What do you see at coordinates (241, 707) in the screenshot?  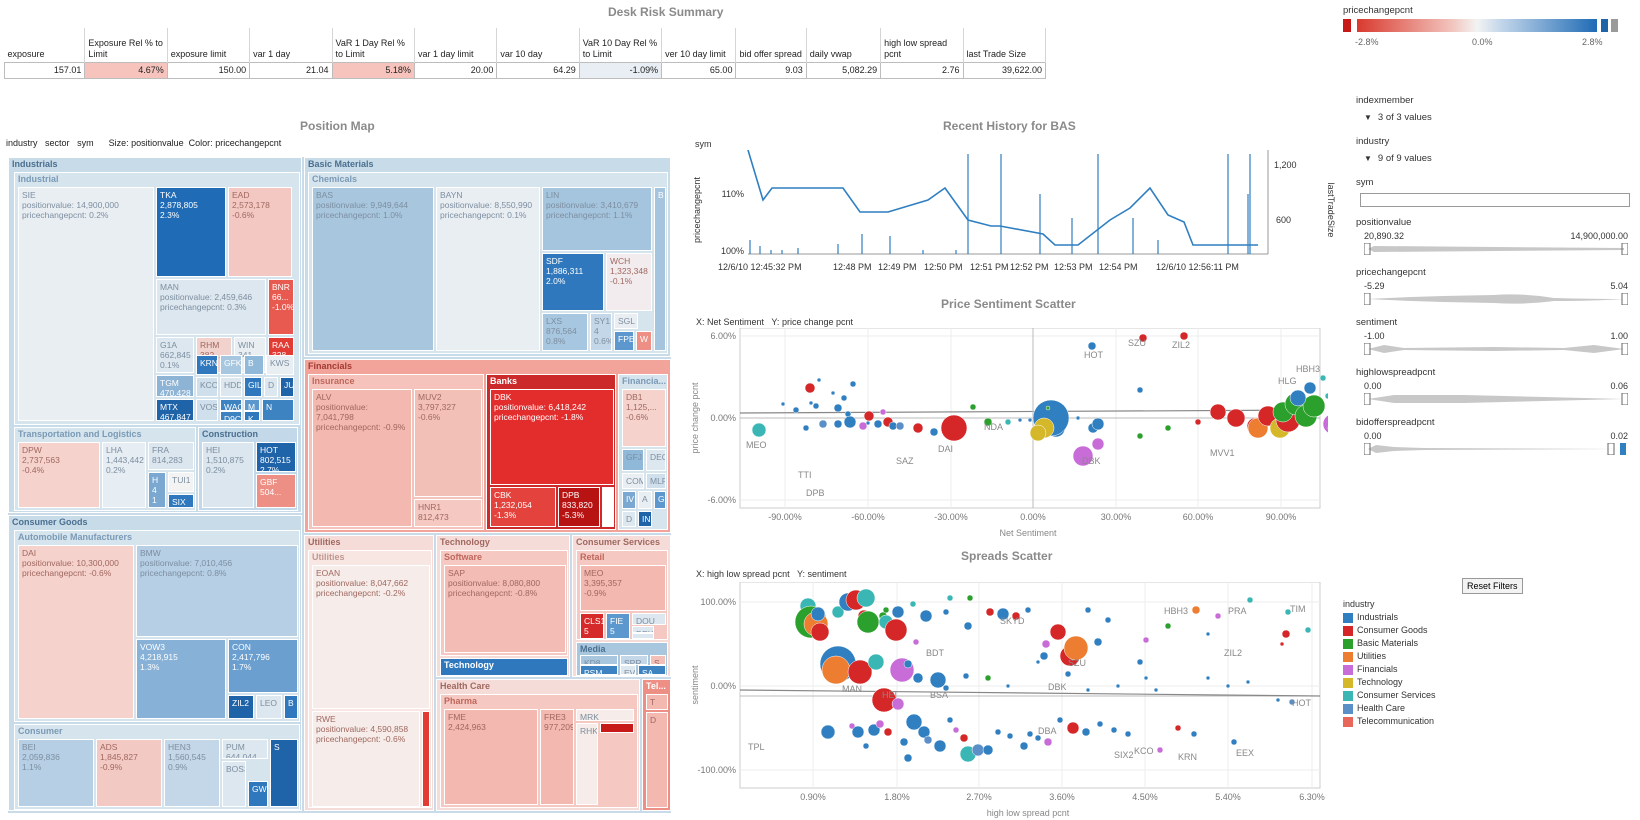 I see `treemap-cell: ZIL2` at bounding box center [241, 707].